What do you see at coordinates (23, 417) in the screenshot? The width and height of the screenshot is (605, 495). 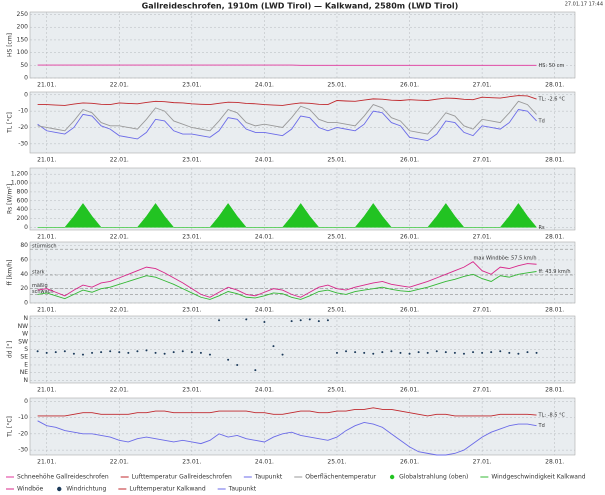 I see `y-tick-label: -10` at bounding box center [23, 417].